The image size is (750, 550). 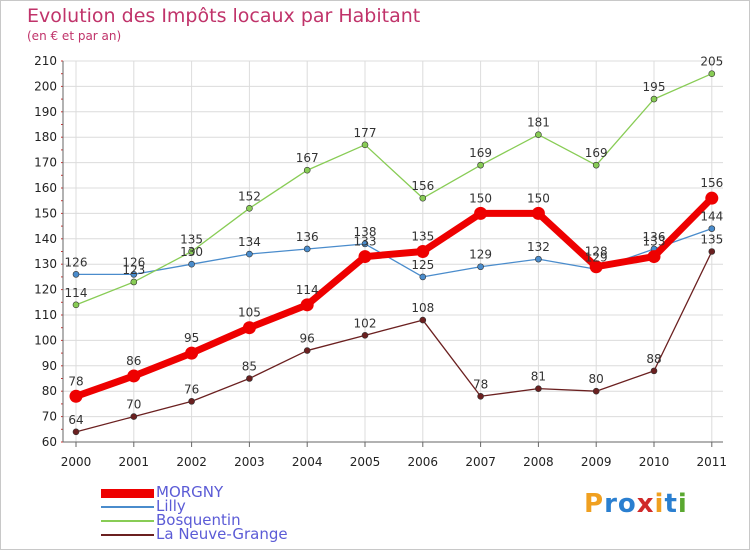 I want to click on legend-label: Bosquentin, so click(x=198, y=520).